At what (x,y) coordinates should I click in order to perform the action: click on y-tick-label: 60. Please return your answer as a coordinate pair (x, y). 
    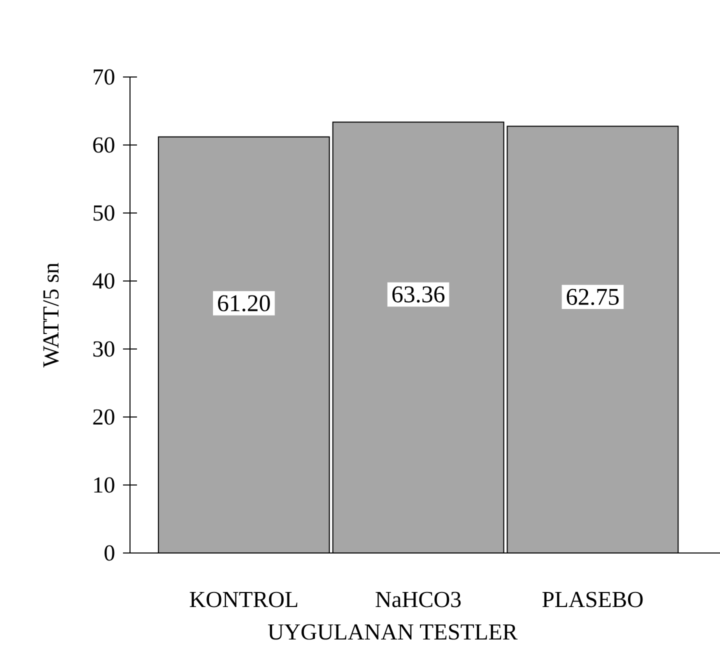
    Looking at the image, I should click on (103, 145).